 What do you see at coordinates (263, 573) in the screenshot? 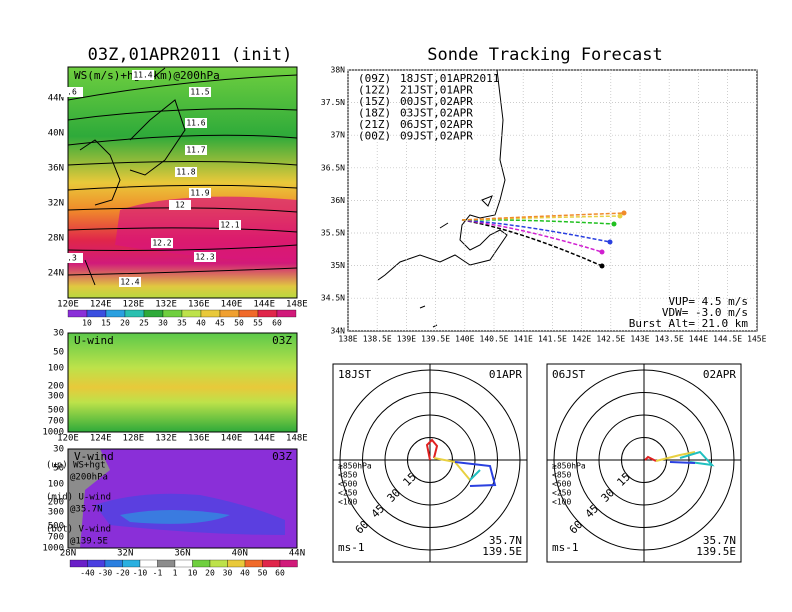
I see `colorbar-label: 50` at bounding box center [263, 573].